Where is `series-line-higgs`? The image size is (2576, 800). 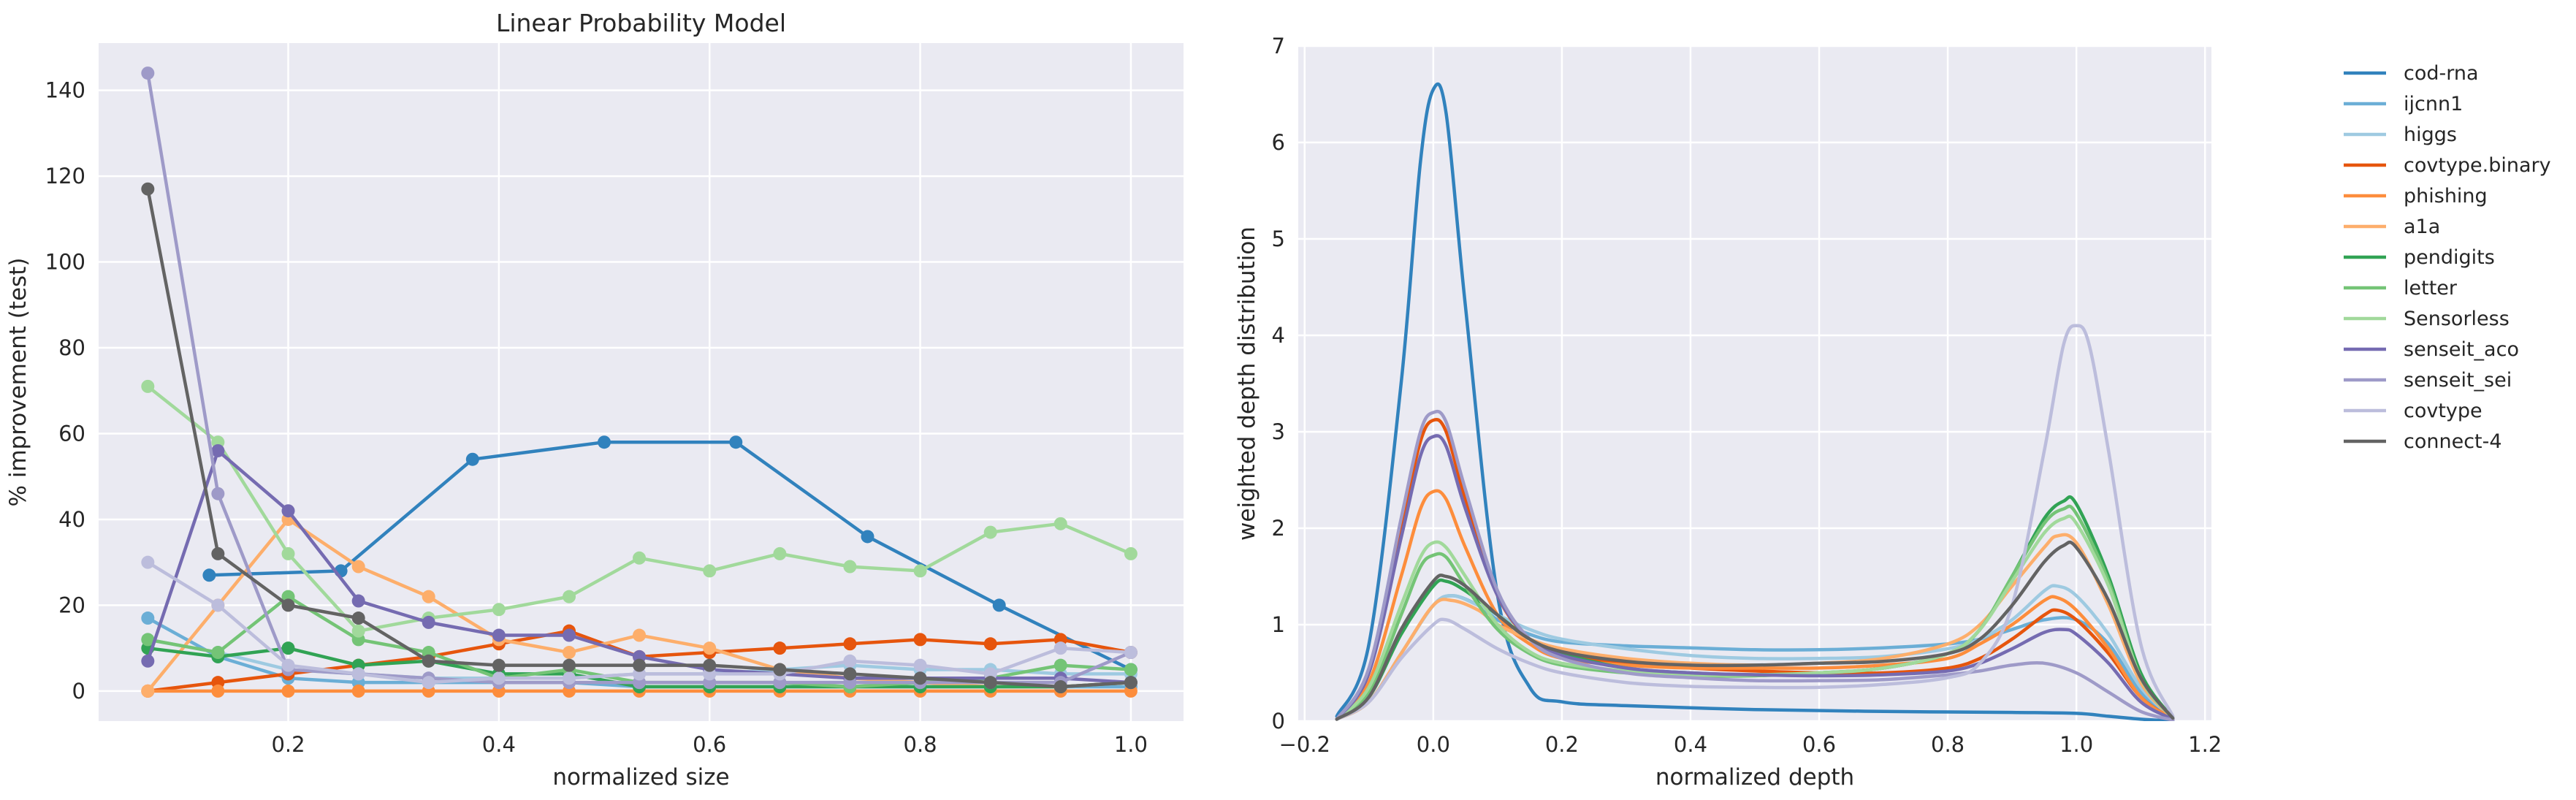 series-line-higgs is located at coordinates (1755, 652).